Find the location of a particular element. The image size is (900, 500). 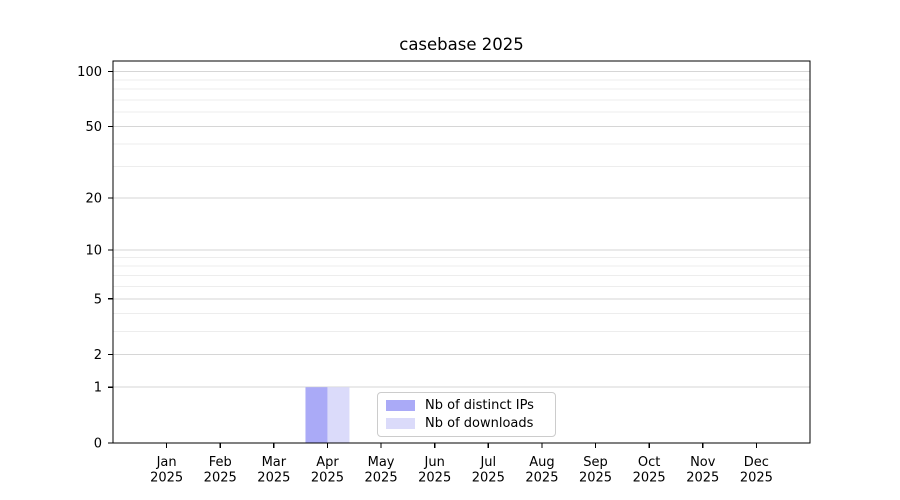

y-tick-label: 100 is located at coordinates (89, 72).